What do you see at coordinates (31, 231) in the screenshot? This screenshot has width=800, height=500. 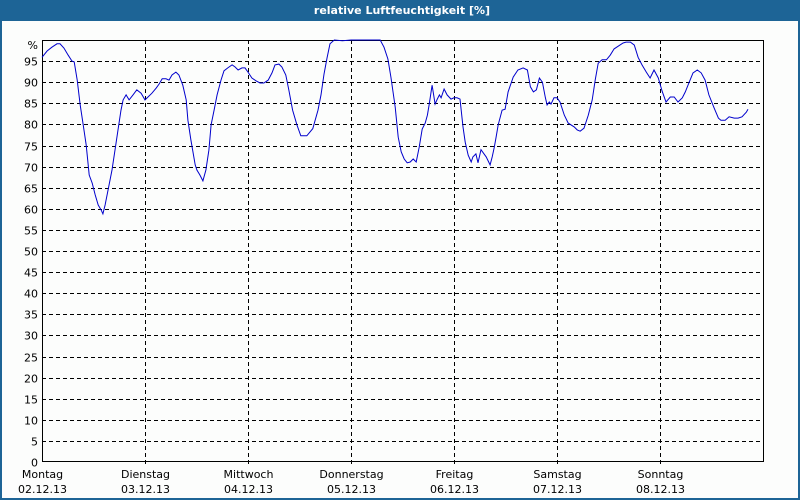 I see `y-tick-label: 55` at bounding box center [31, 231].